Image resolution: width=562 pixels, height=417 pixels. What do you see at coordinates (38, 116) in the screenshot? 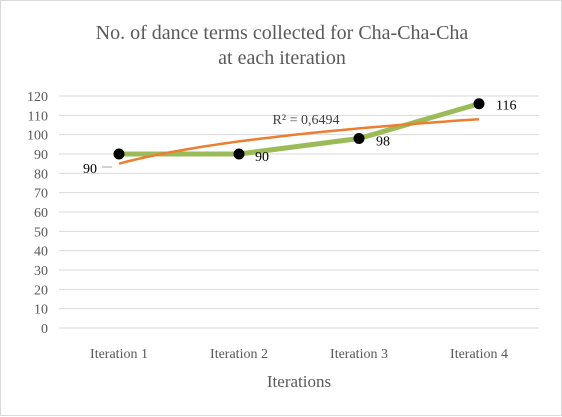
I see `y-tick-label: 110` at bounding box center [38, 116].